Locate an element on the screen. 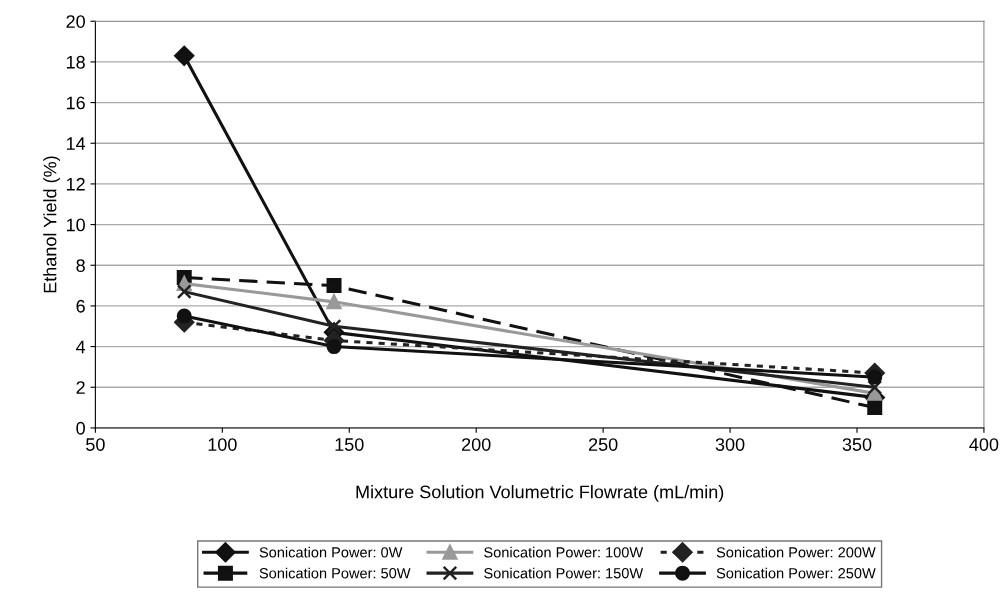  y-tick-label: 18 is located at coordinates (75, 62).